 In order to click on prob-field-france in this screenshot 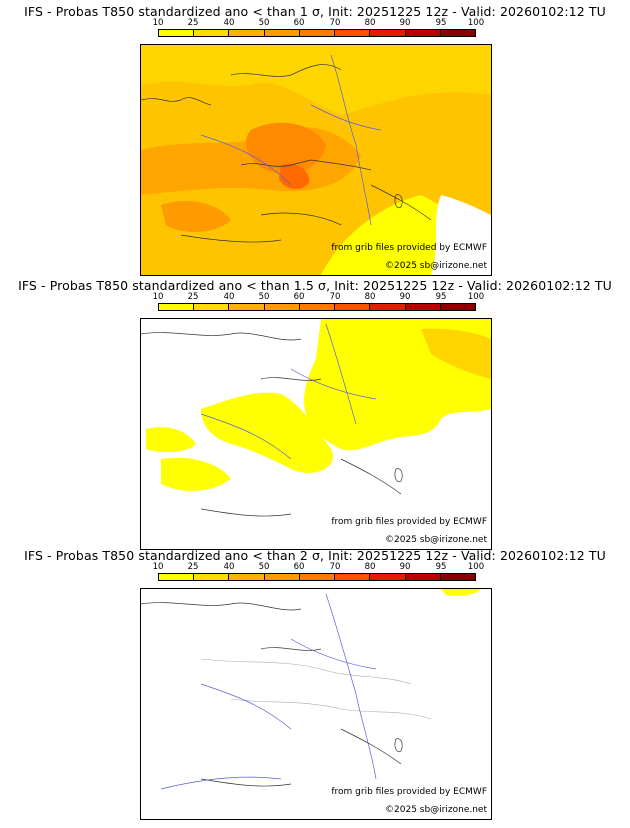, I will do `click(267, 432)`.